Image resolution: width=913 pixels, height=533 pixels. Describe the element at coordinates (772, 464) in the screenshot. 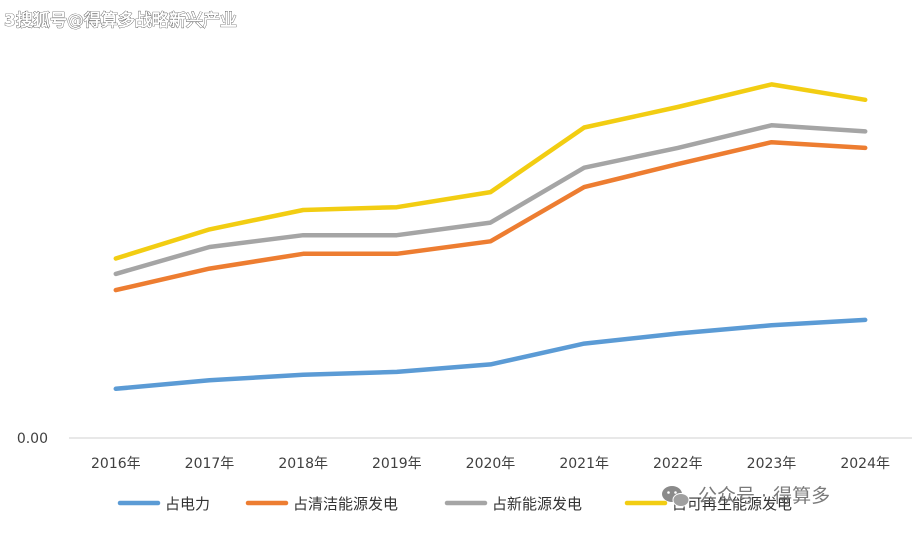

I see `x-tick-label: 2023年` at that location.